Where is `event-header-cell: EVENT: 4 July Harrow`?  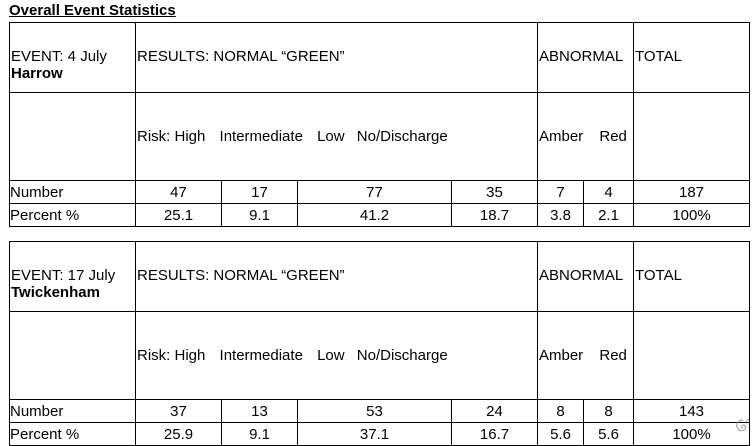 event-header-cell: EVENT: 4 July Harrow is located at coordinates (72, 57).